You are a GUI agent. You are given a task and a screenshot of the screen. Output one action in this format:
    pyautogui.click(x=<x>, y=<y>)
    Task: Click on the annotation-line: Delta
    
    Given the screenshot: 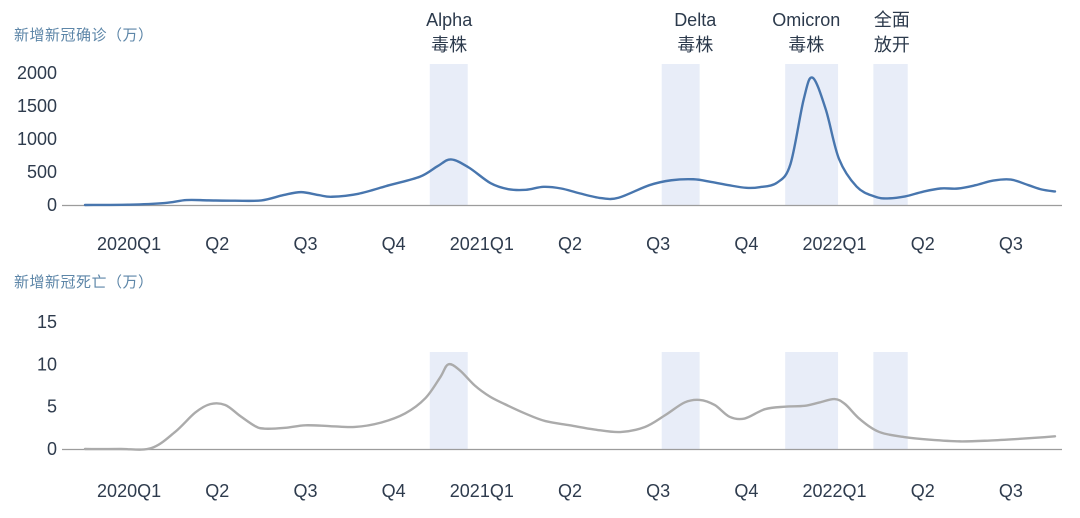 What is the action you would take?
    pyautogui.click(x=695, y=20)
    